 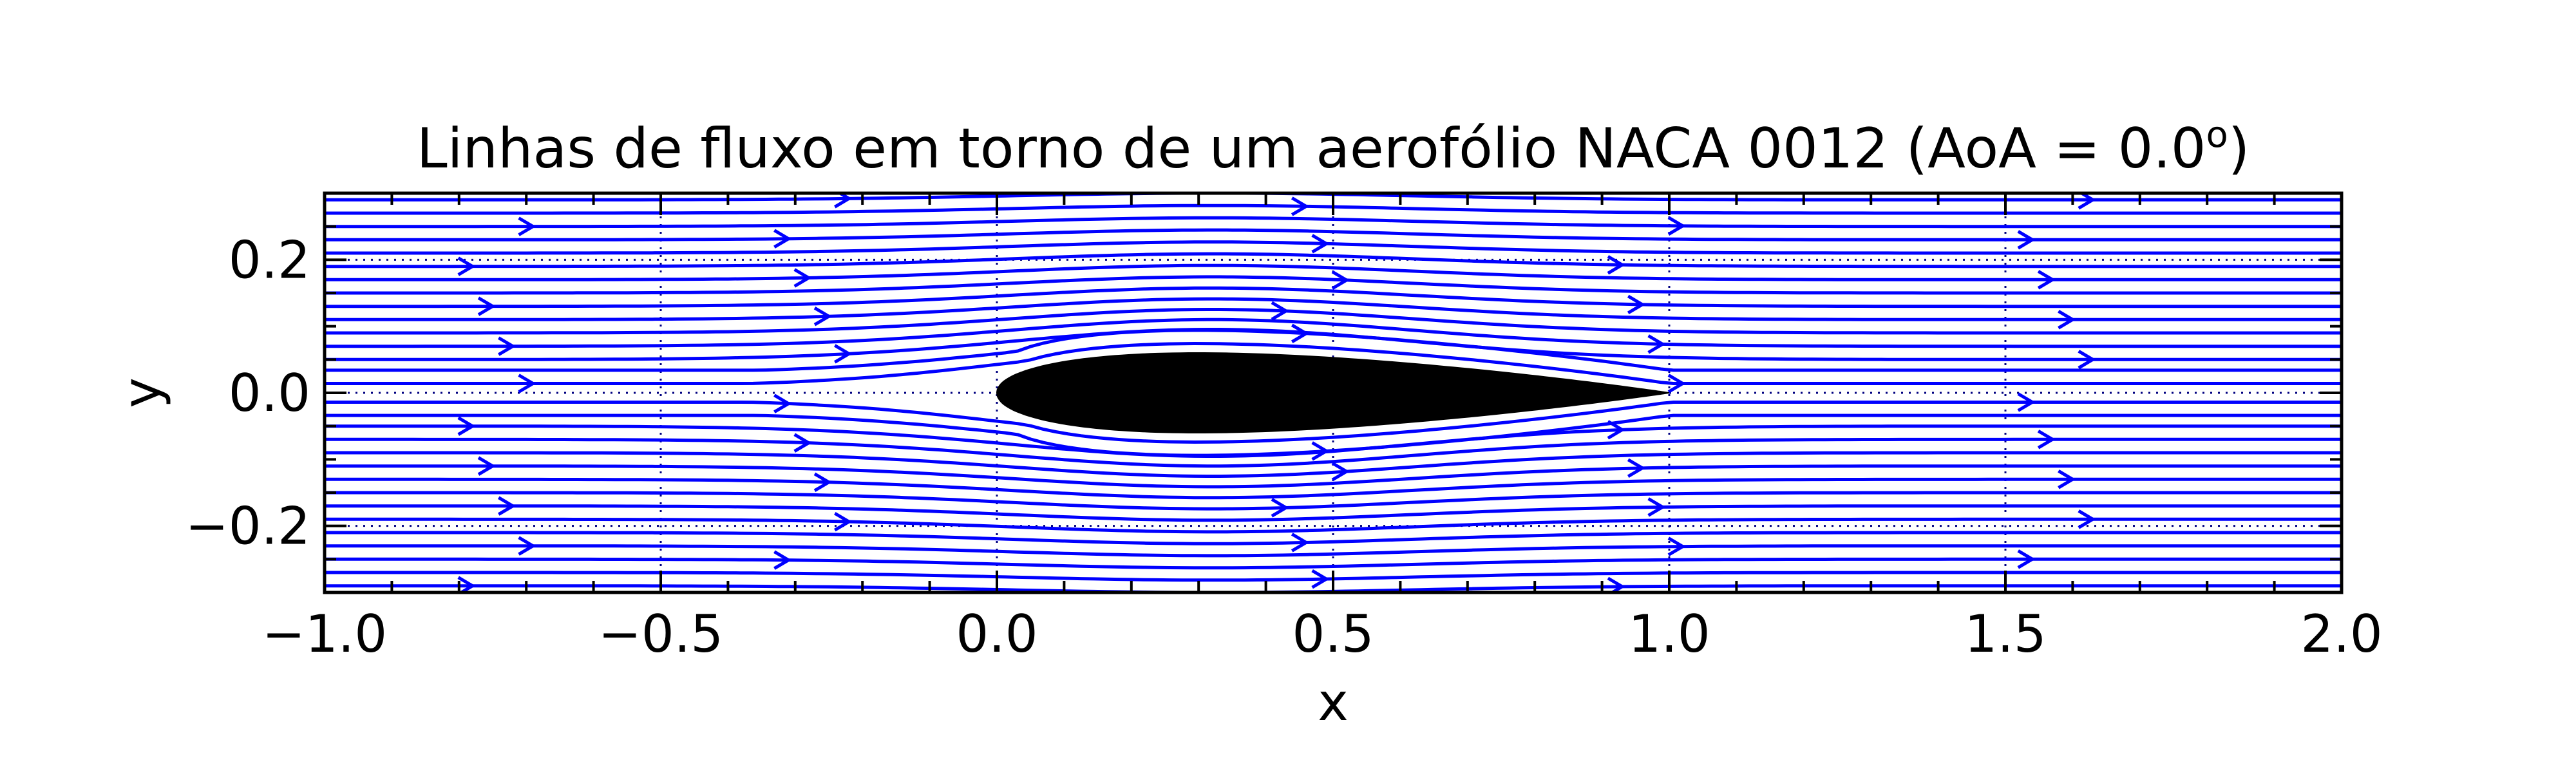 What do you see at coordinates (269, 260) in the screenshot?
I see `y-tick-label: 0.2` at bounding box center [269, 260].